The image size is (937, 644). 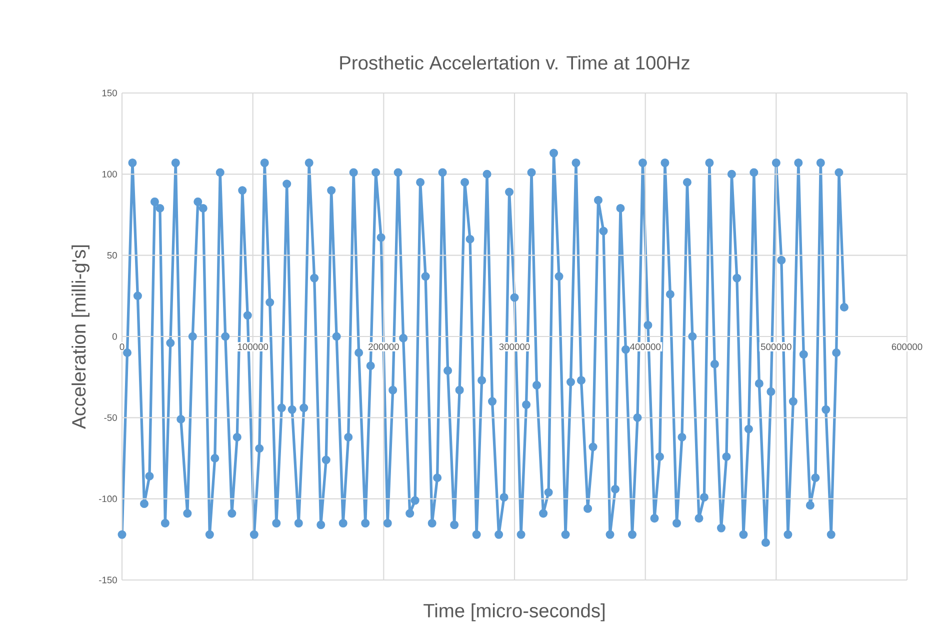 What do you see at coordinates (122, 346) in the screenshot?
I see `x-tick-label: 0` at bounding box center [122, 346].